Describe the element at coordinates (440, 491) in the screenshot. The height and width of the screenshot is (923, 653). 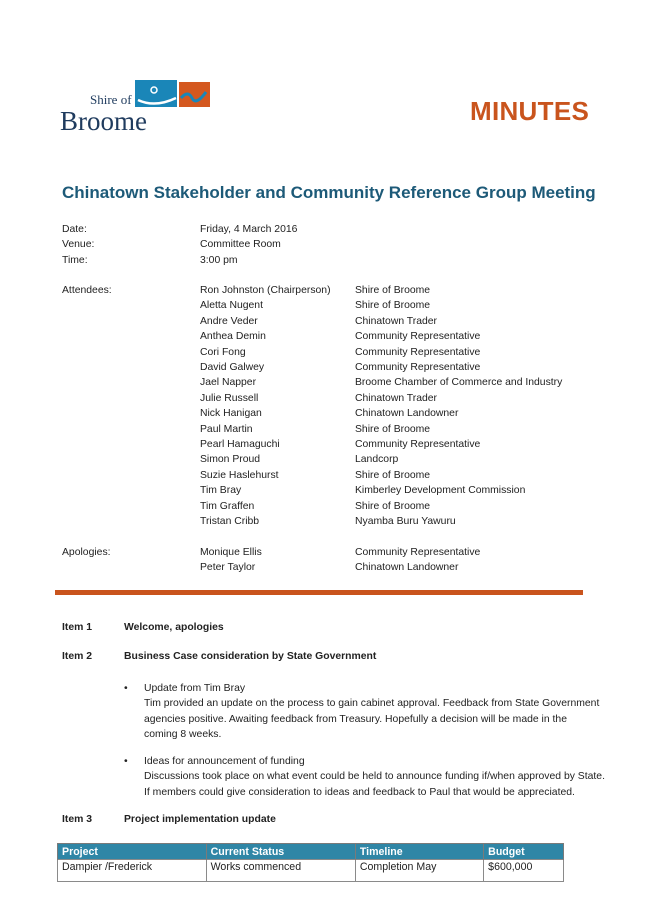
I see `attendee-organisation: Kimberley Development Commission` at that location.